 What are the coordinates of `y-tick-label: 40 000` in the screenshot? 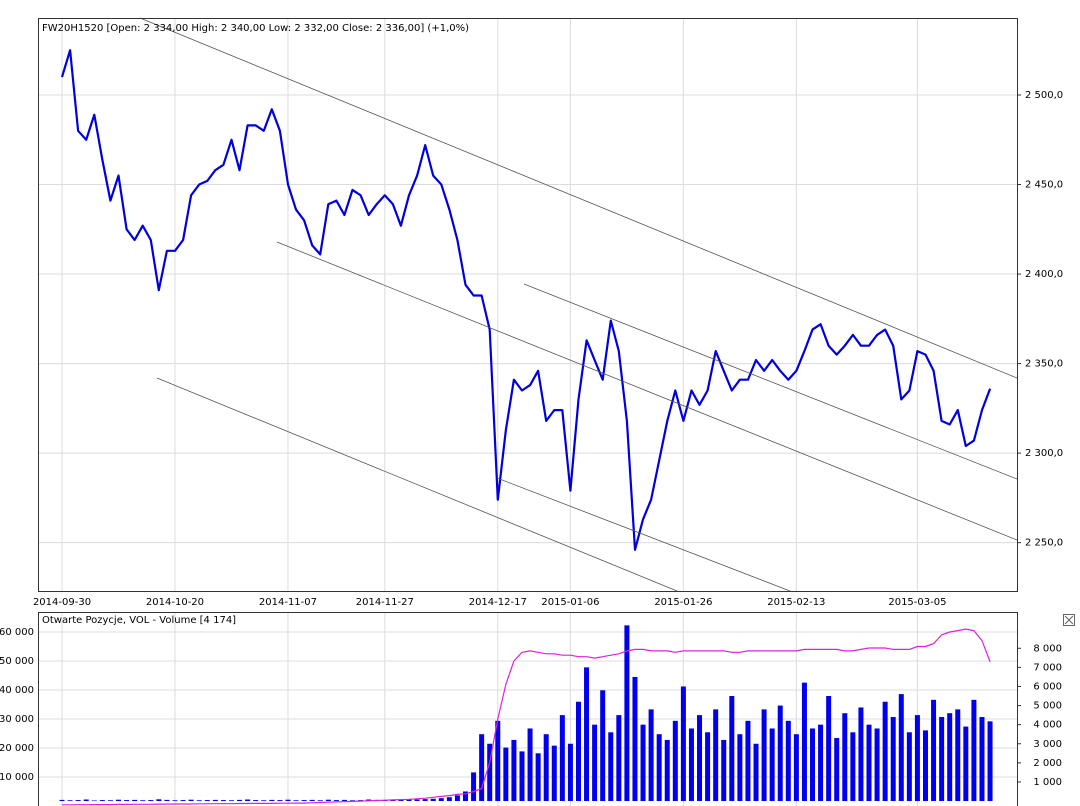 It's located at (17, 690).